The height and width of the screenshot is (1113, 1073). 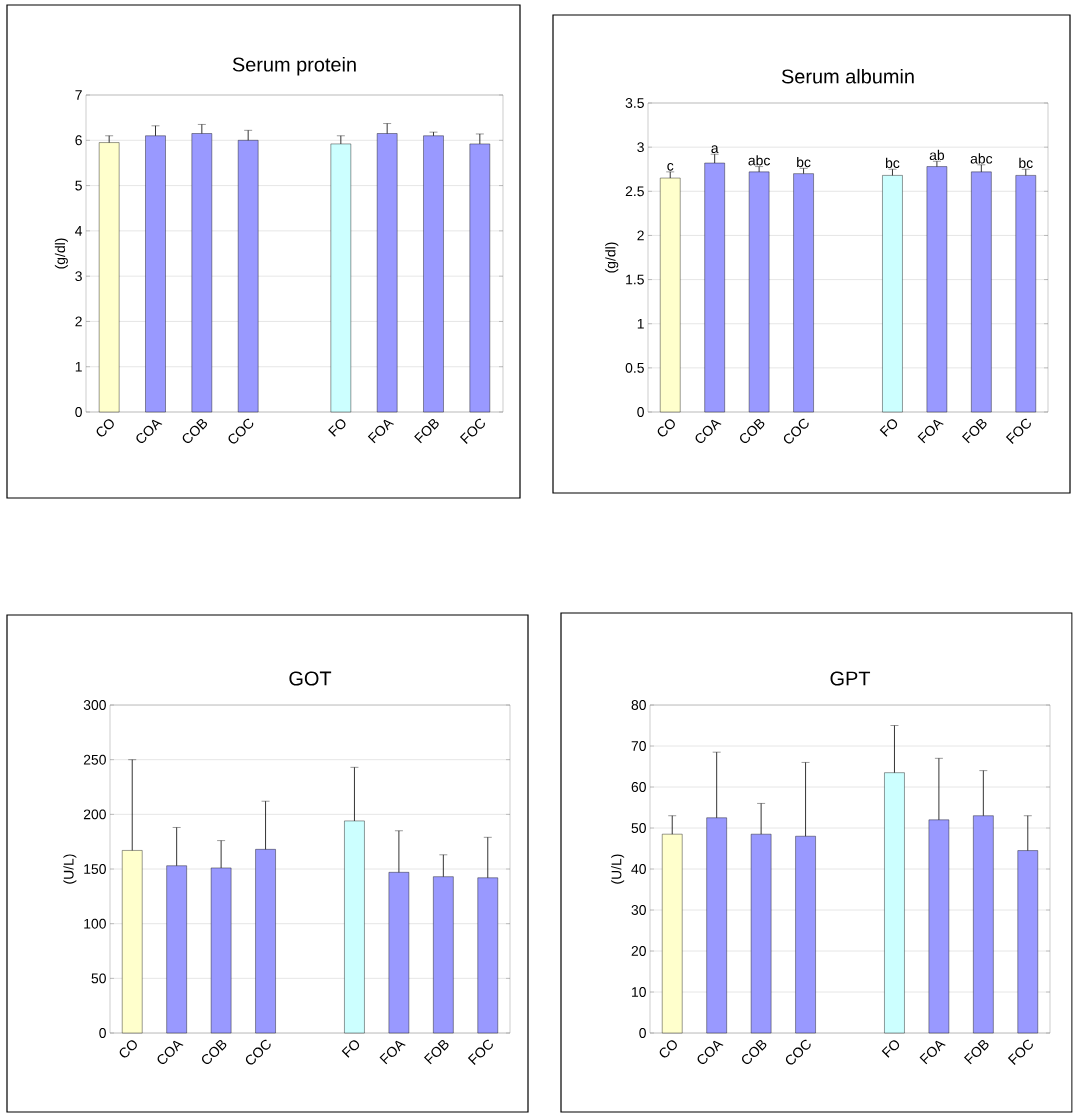 I want to click on y-tick-label: 5, so click(x=79, y=185).